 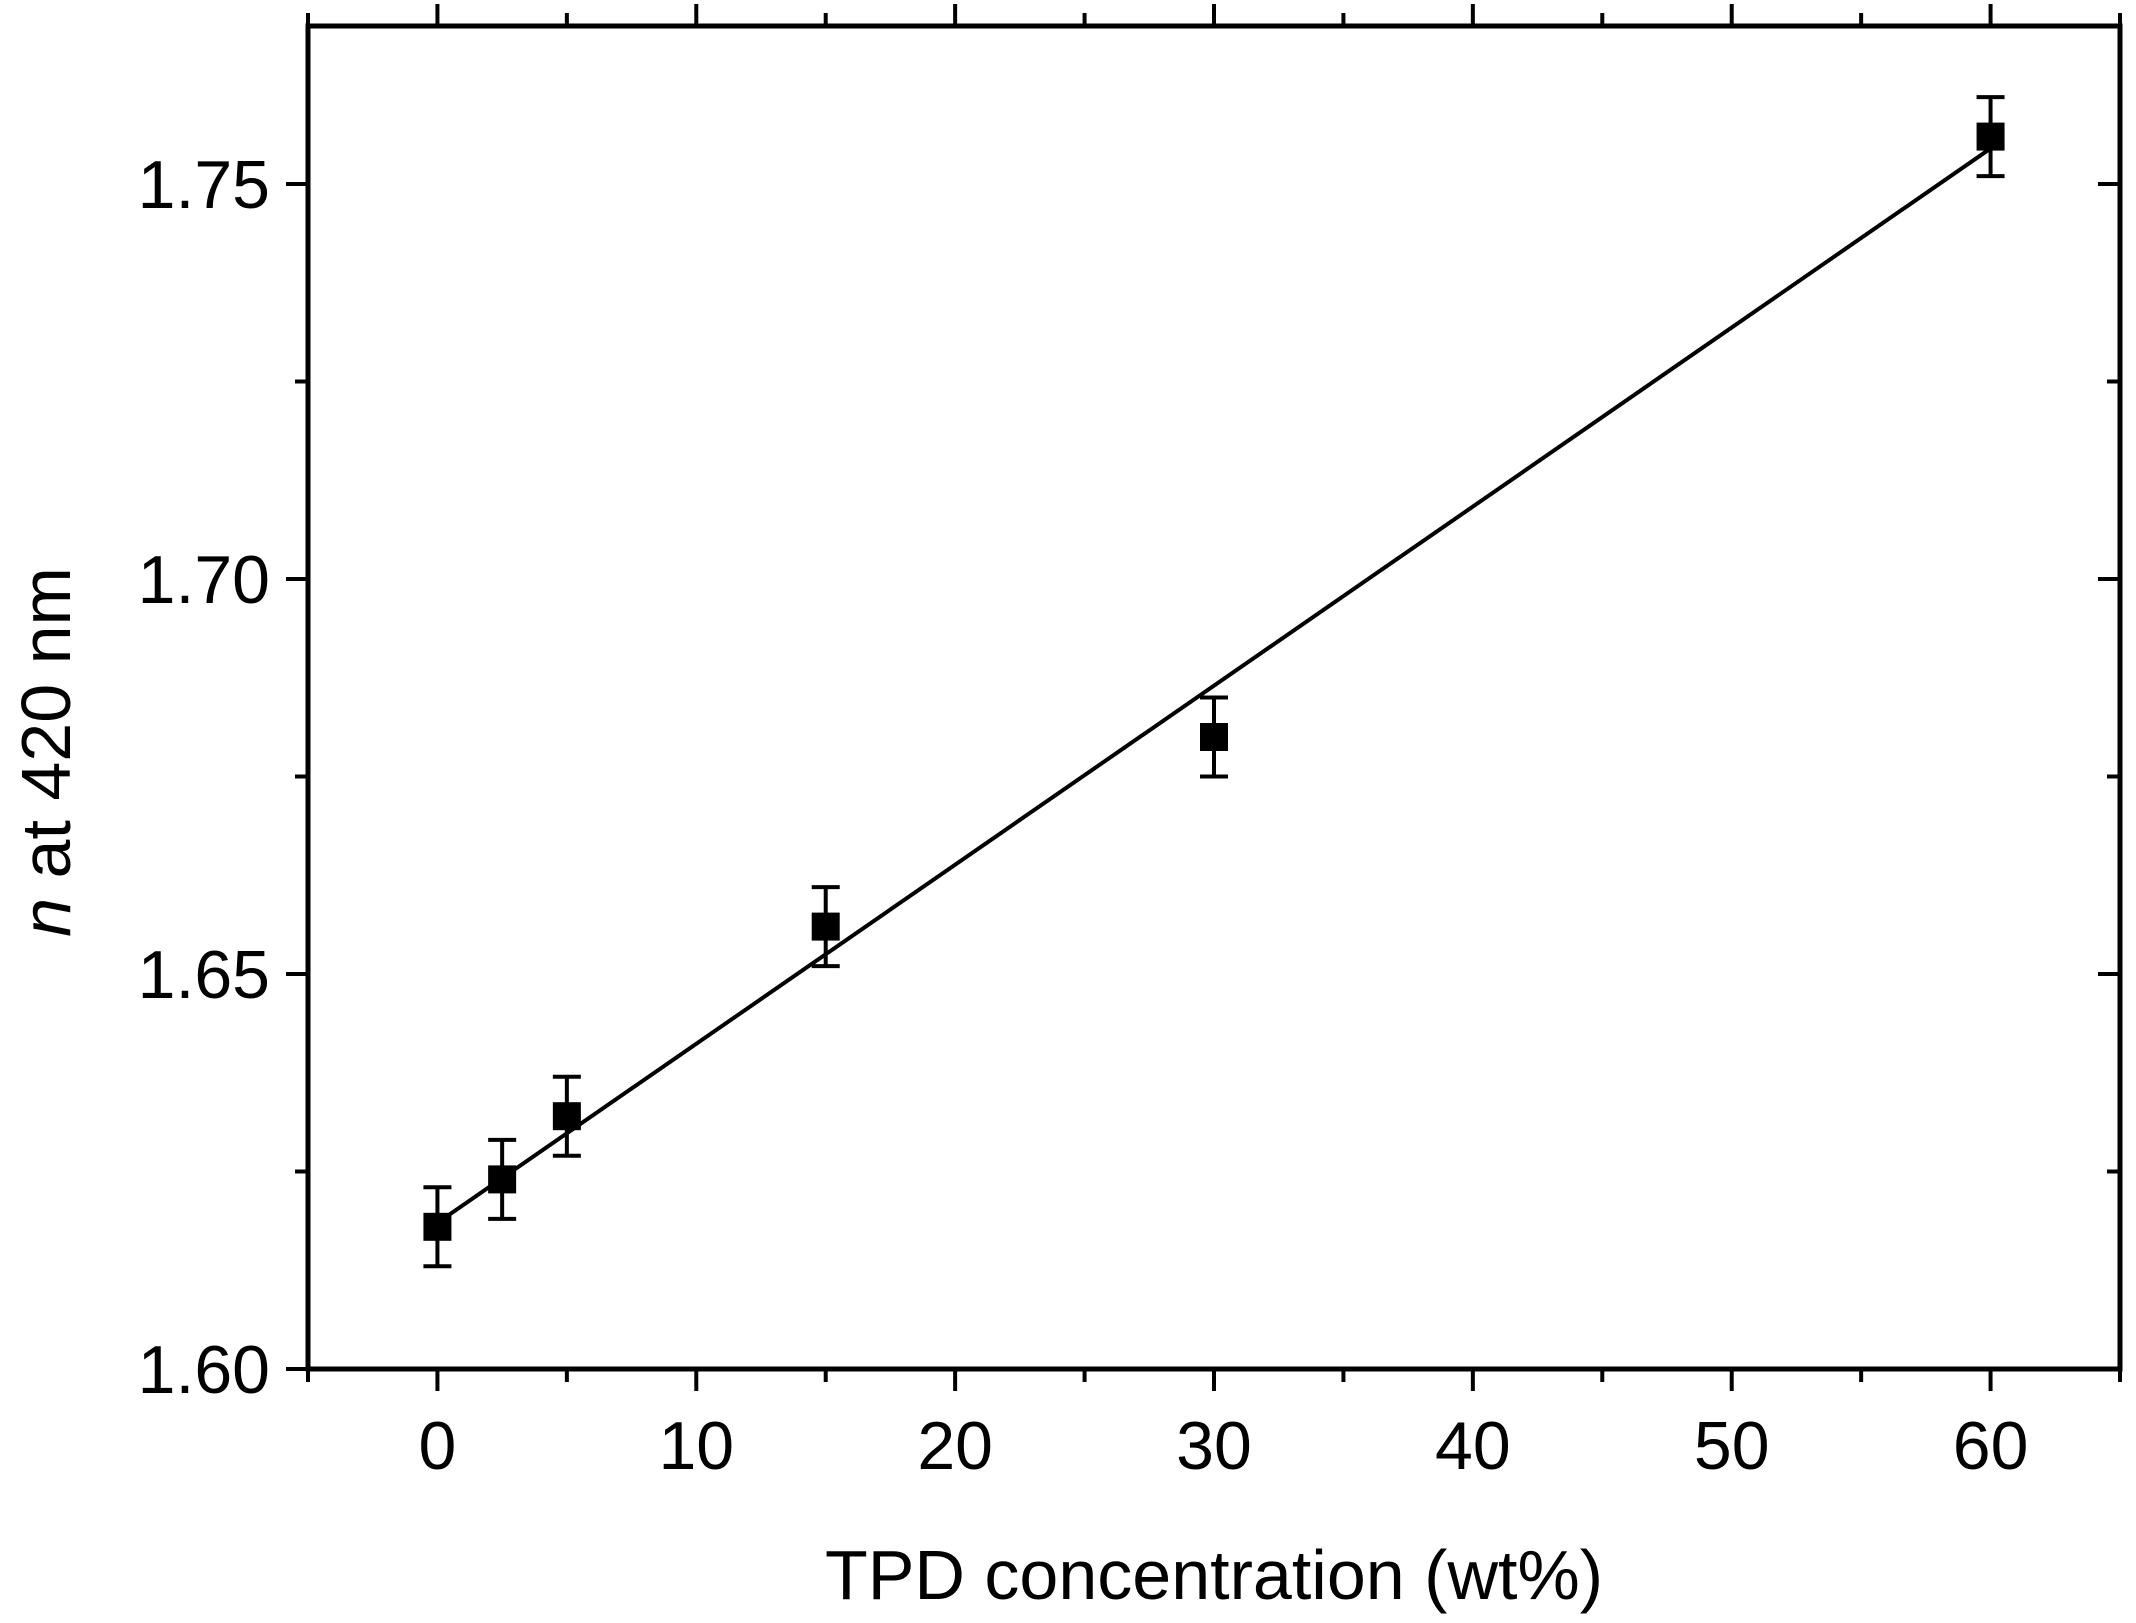 What do you see at coordinates (1214, 1575) in the screenshot?
I see `x-axis-title: TPD concentration (wt%)` at bounding box center [1214, 1575].